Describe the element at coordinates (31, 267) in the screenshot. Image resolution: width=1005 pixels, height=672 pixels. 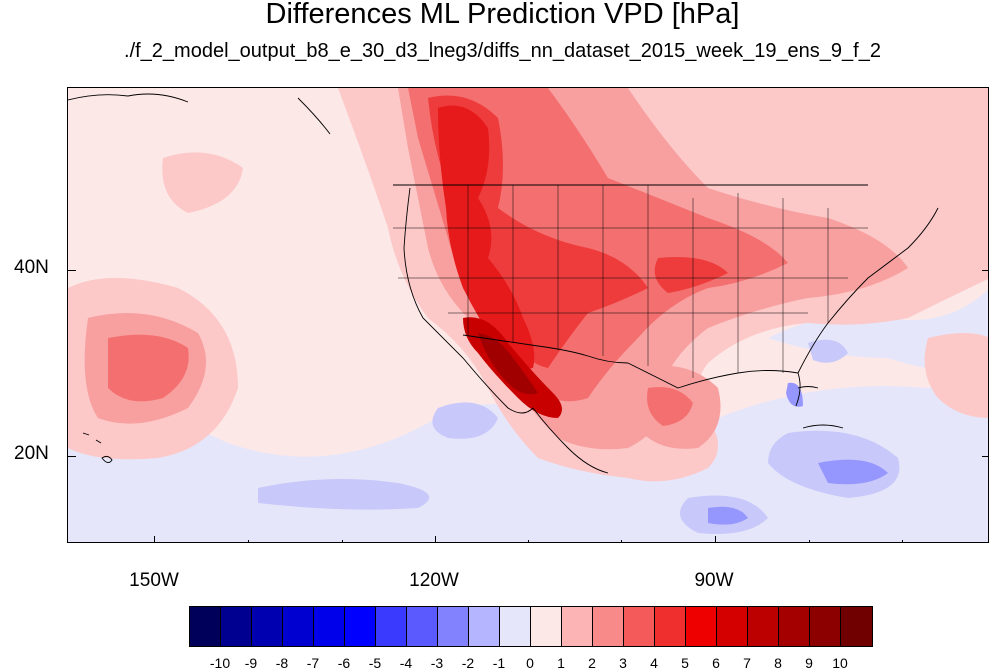
I see `lat-label: 40N` at that location.